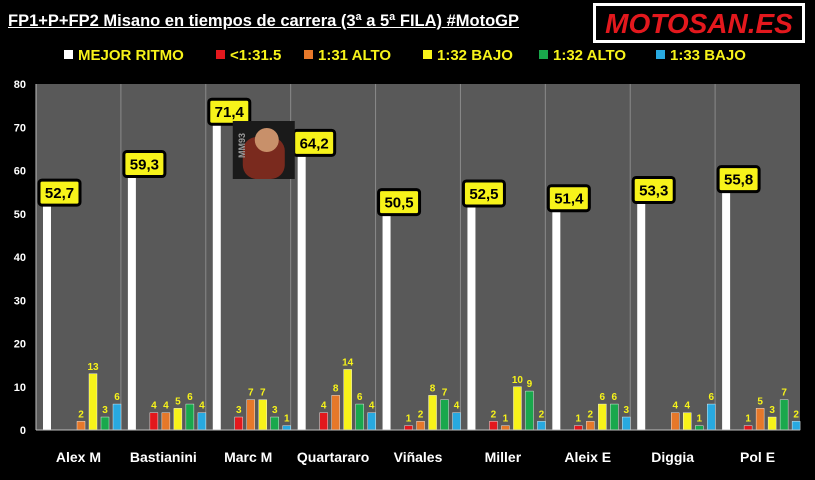  Describe the element at coordinates (348, 362) in the screenshot. I see `bar-data-label: 14` at that location.